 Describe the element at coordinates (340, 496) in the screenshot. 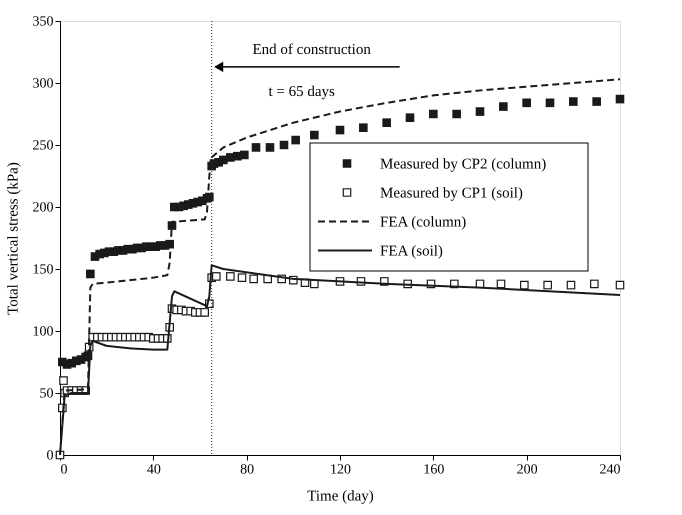

I see `x-axis-title: Time (day)` at that location.